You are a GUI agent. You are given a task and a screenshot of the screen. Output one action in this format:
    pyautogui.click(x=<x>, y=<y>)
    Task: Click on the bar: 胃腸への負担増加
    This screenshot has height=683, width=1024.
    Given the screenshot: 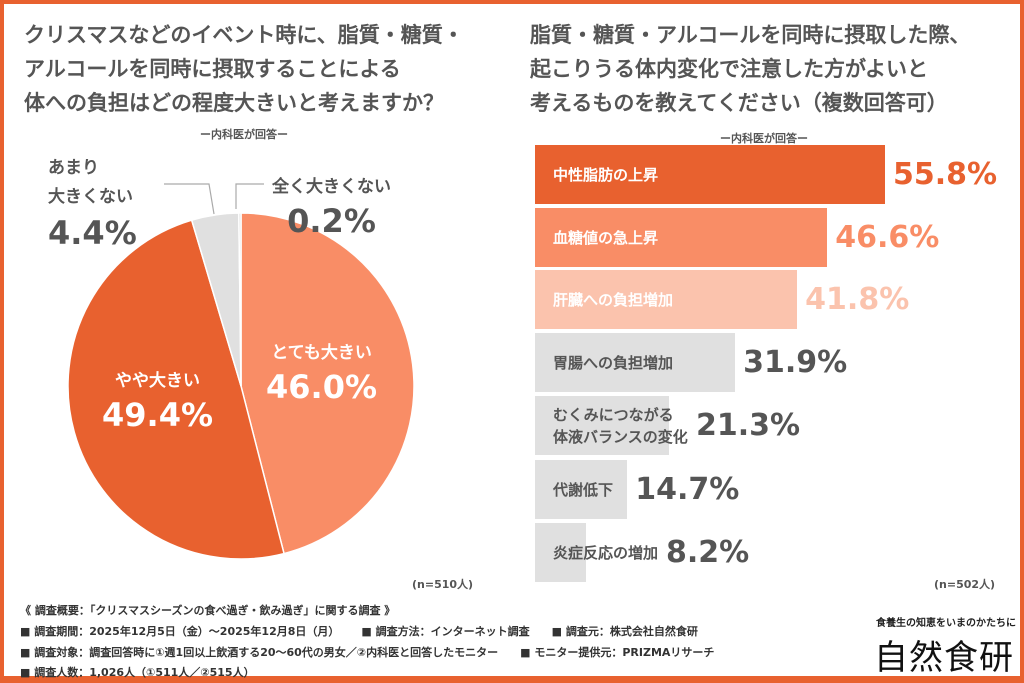 What is the action you would take?
    pyautogui.click(x=635, y=362)
    